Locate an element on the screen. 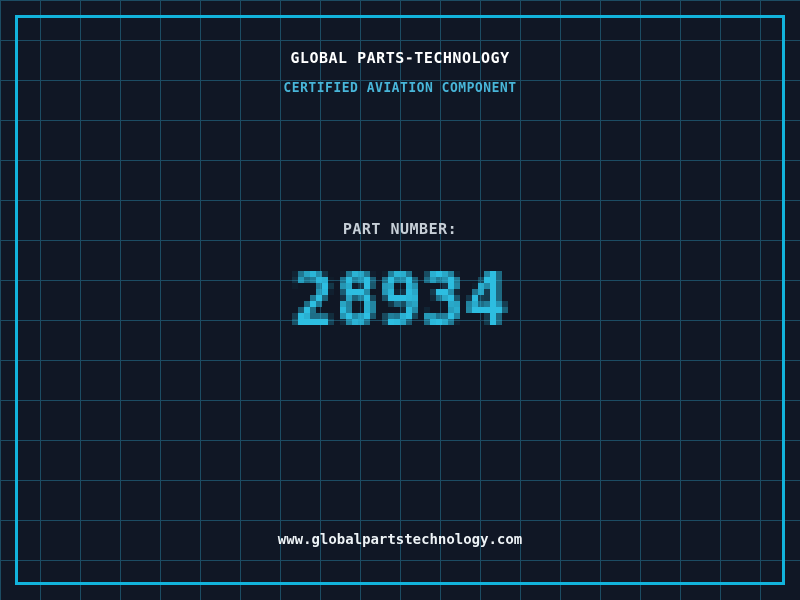 The width and height of the screenshot is (800, 600). part-number-display is located at coordinates (400, 301).